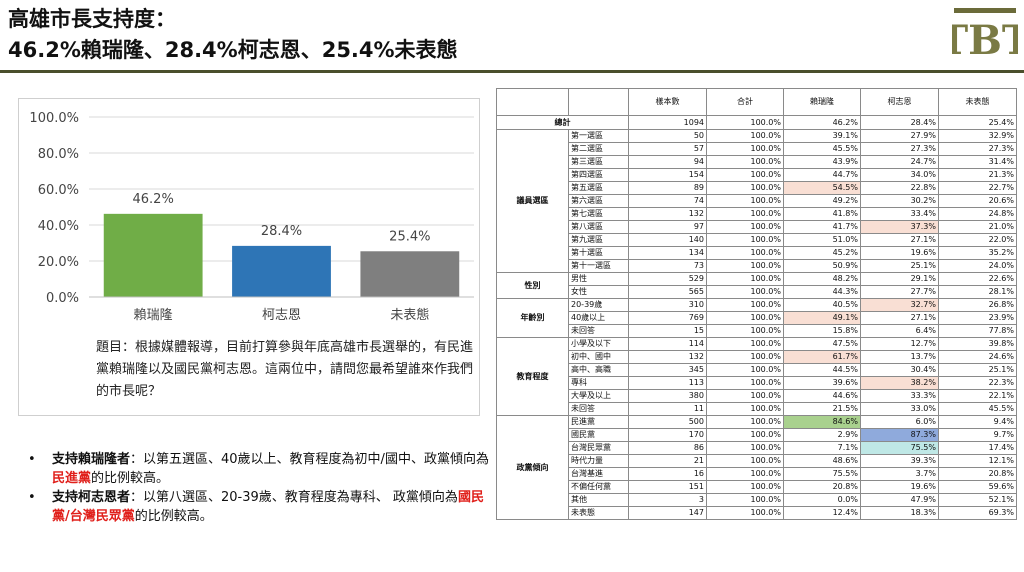 The width and height of the screenshot is (1024, 572). I want to click on table-cell: 16, so click(667, 474).